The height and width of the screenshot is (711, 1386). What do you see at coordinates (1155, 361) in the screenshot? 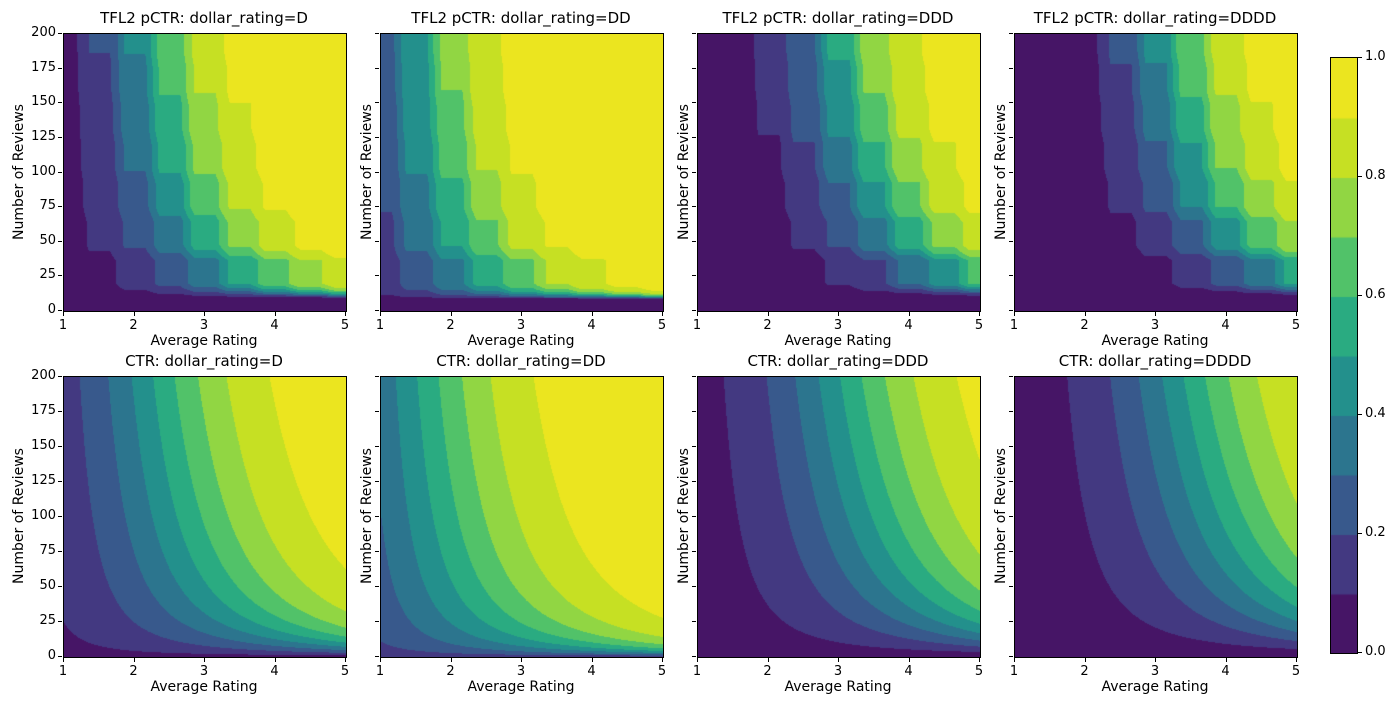
I see `subplot-title: CTR: dollar_rating=DDDD` at bounding box center [1155, 361].